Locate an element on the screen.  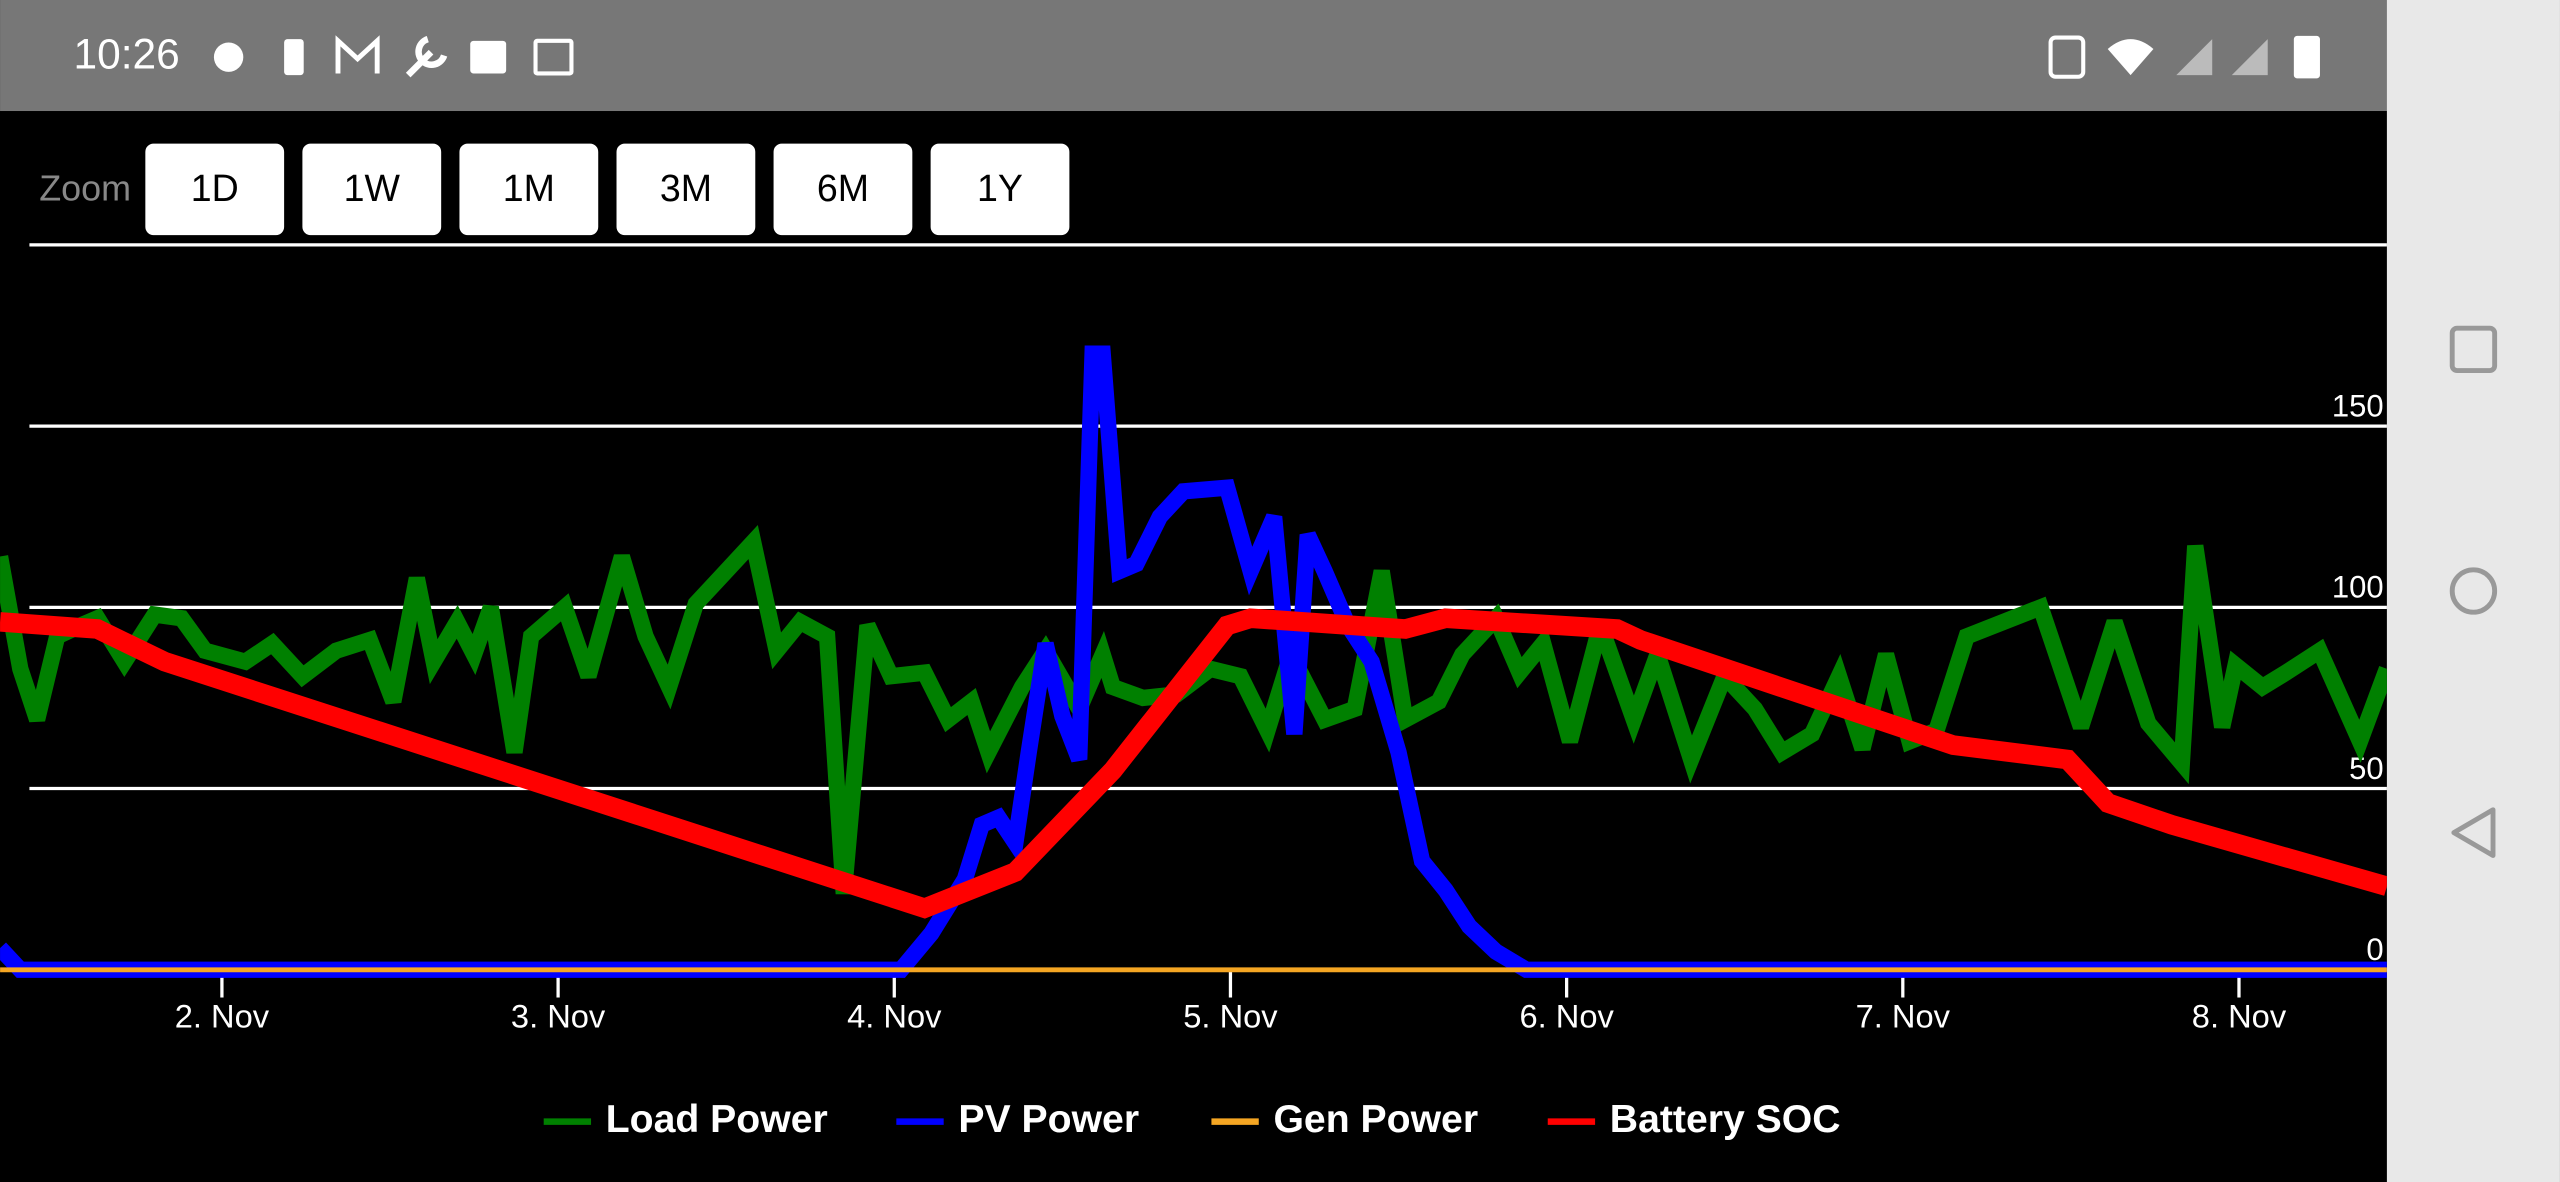
recents-button is located at coordinates (2473, 349).